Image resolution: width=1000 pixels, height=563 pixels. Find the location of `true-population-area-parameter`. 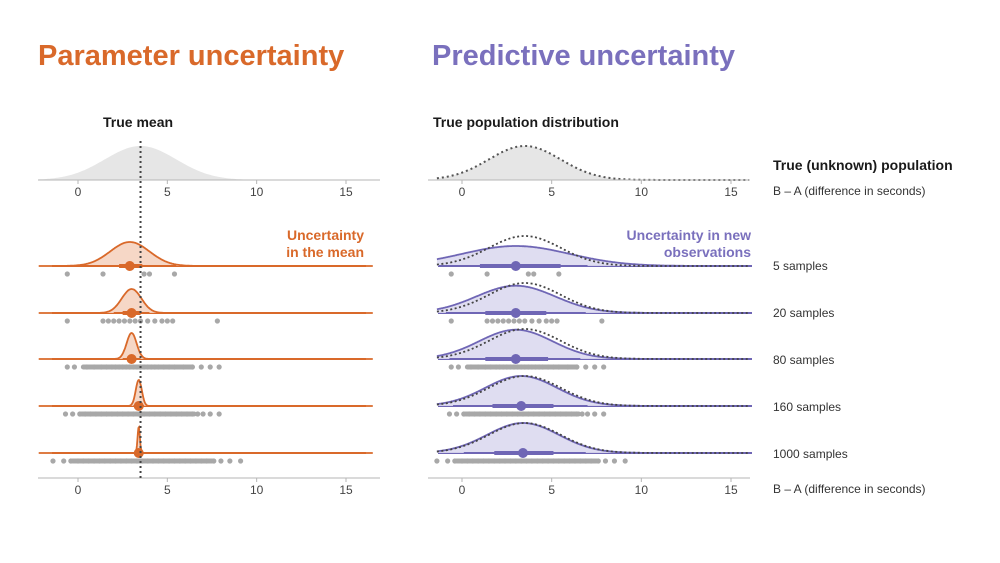

true-population-area-parameter is located at coordinates (205, 163).